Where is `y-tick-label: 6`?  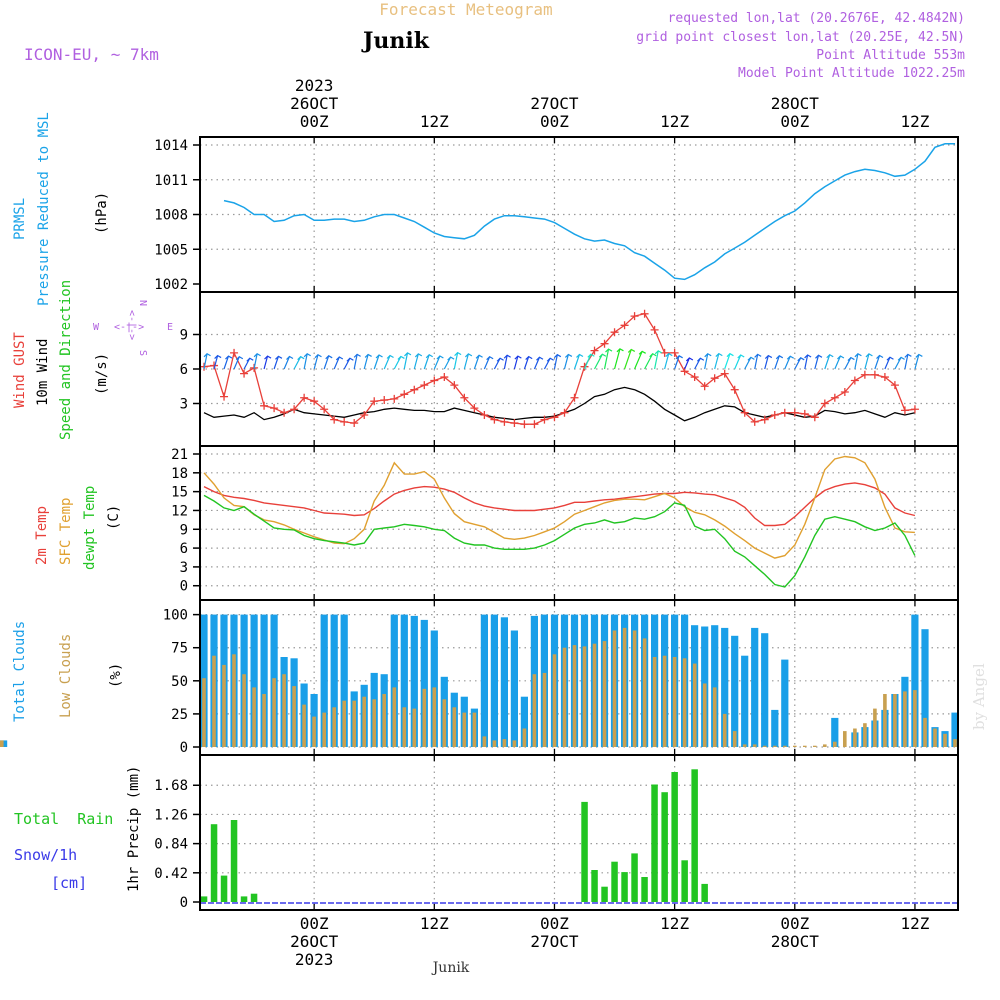 y-tick-label: 6 is located at coordinates (184, 370).